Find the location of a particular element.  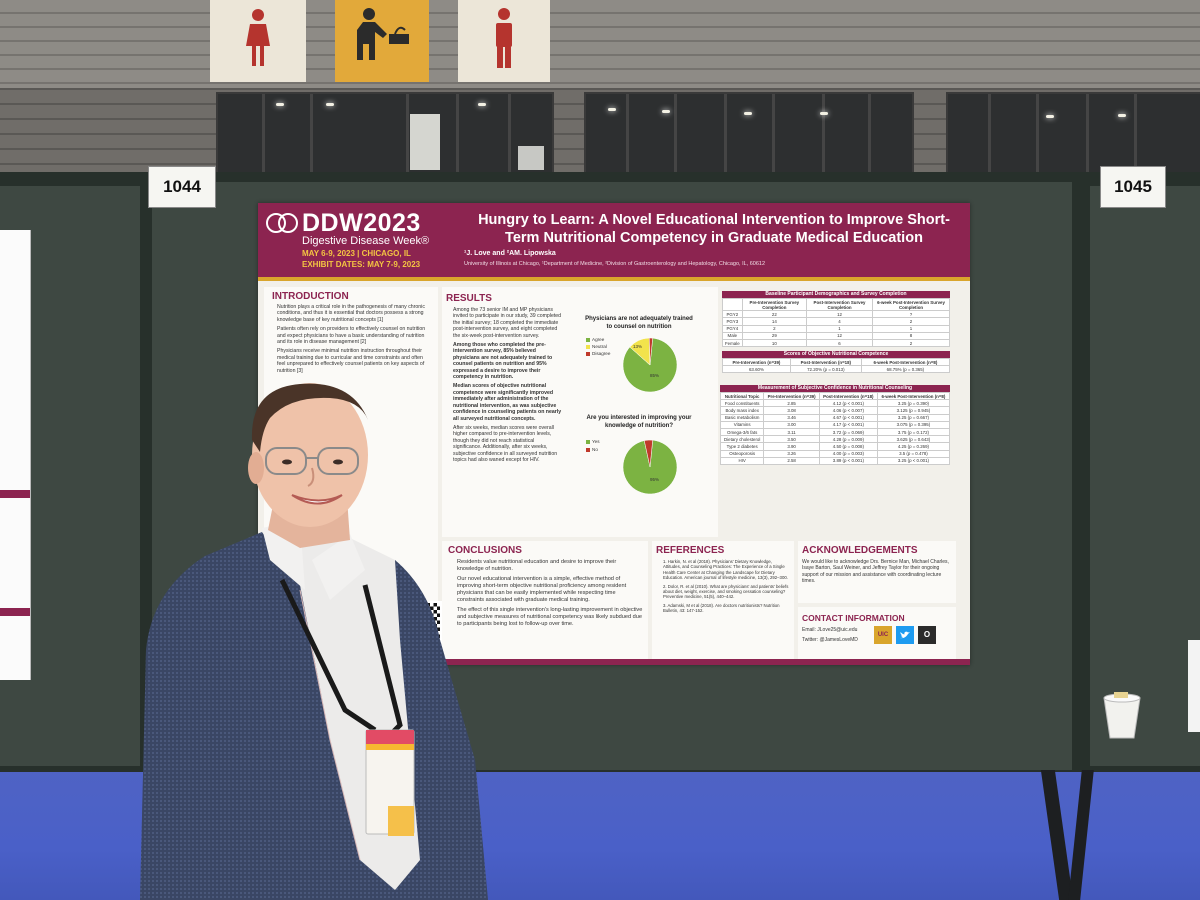

chart2-label-yes: 95% is located at coordinates (655, 479).